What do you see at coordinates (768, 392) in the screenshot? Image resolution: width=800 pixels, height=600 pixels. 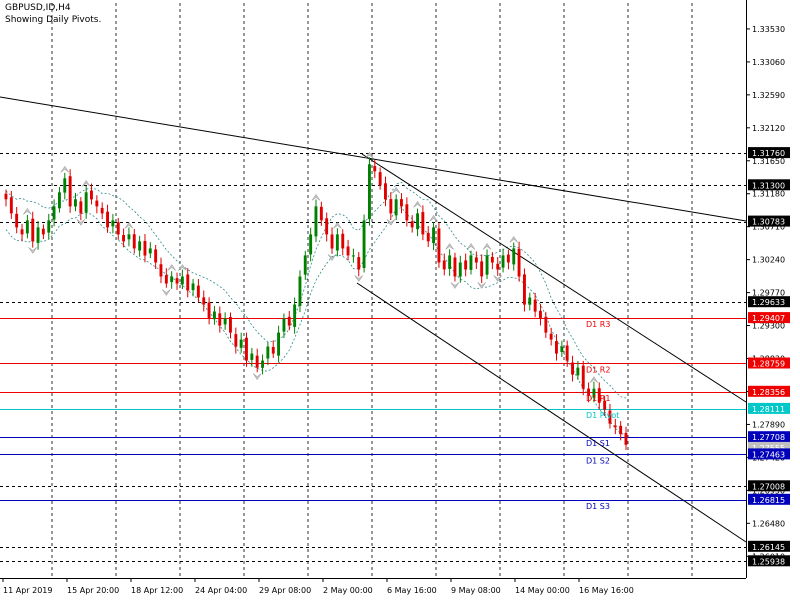 I see `price-label-text: 1.28356` at bounding box center [768, 392].